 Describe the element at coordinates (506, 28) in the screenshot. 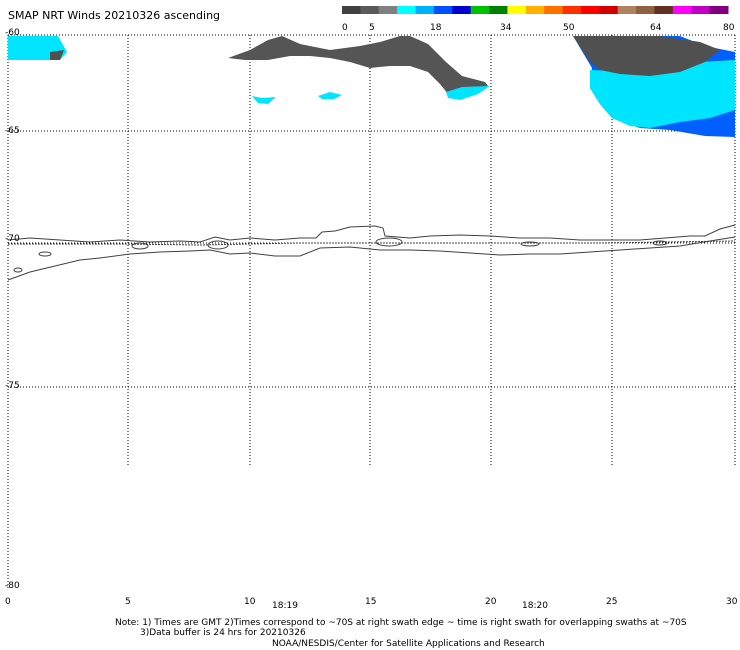

I see `colorbar-tick-label: 34` at that location.